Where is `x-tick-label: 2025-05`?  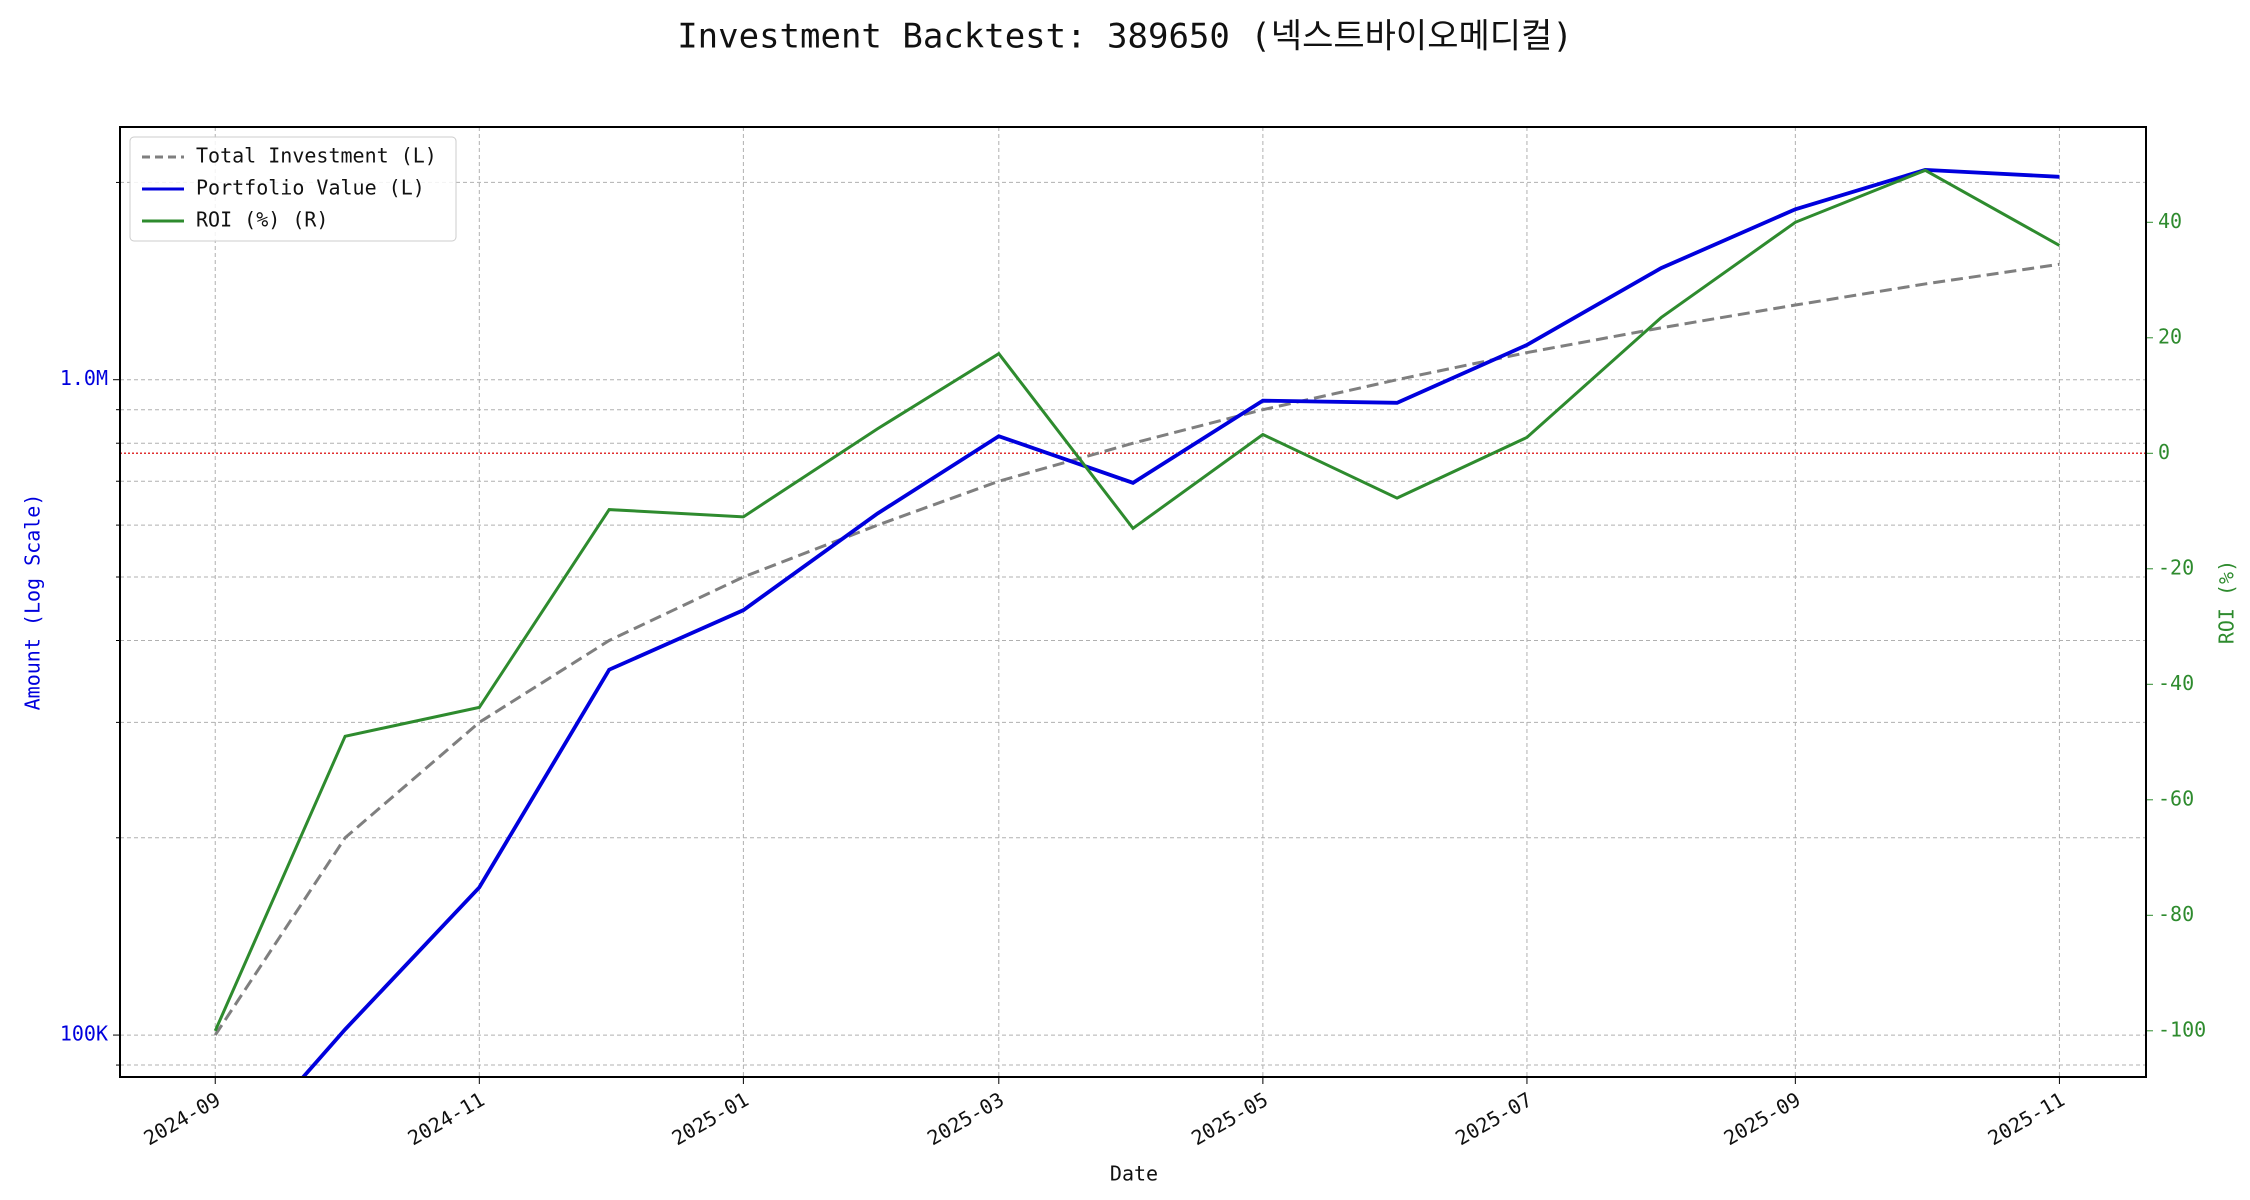
x-tick-label: 2025-05 is located at coordinates (1229, 1118).